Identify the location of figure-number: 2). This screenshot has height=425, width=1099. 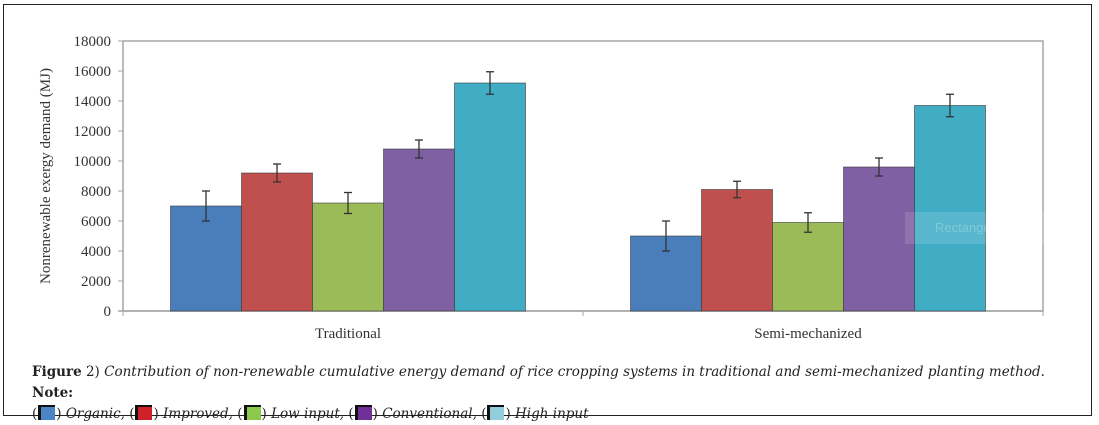
(92, 372).